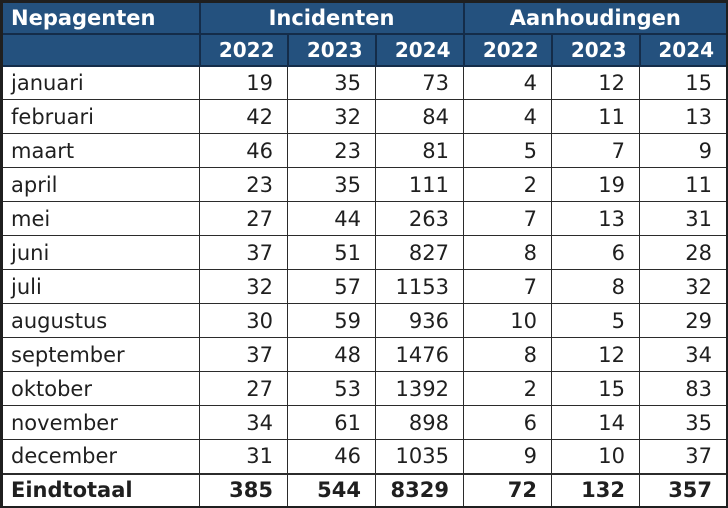  I want to click on value-cell: 29, so click(683, 320).